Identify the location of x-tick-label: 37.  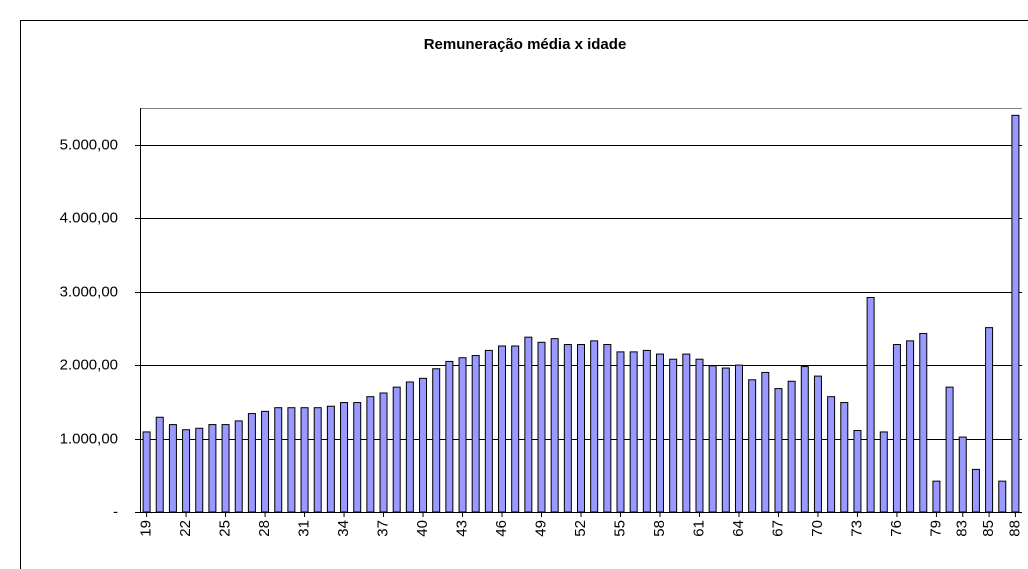
(383, 528).